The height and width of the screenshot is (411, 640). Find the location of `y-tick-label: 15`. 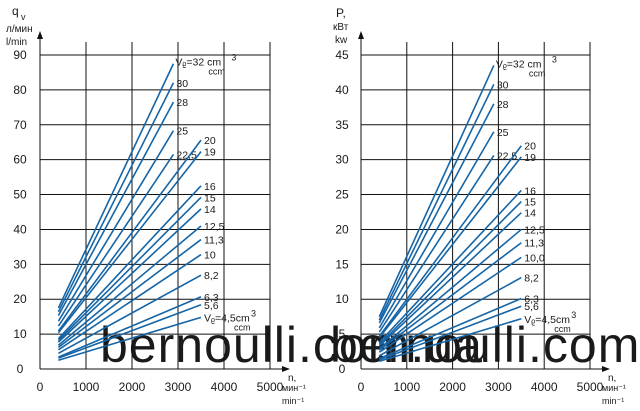

y-tick-label: 15 is located at coordinates (342, 264).